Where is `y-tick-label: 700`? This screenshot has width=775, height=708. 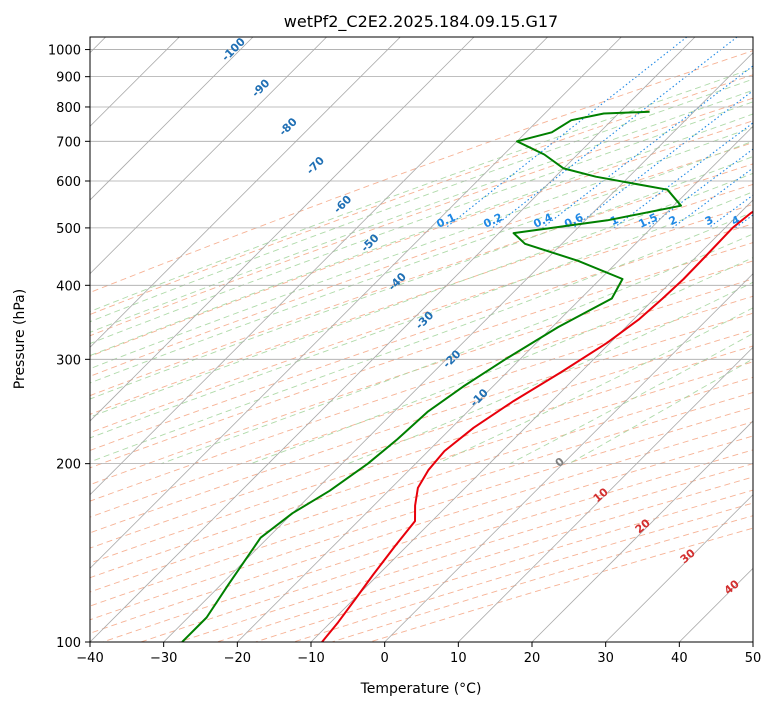 y-tick-label: 700 is located at coordinates (68, 142).